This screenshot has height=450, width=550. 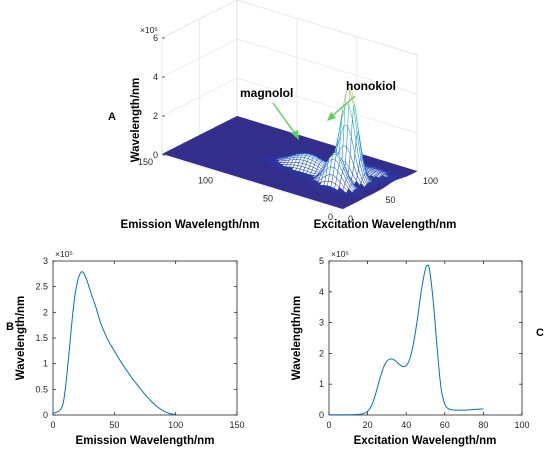 I want to click on annotation-magnolol: magnolol, so click(x=269, y=113).